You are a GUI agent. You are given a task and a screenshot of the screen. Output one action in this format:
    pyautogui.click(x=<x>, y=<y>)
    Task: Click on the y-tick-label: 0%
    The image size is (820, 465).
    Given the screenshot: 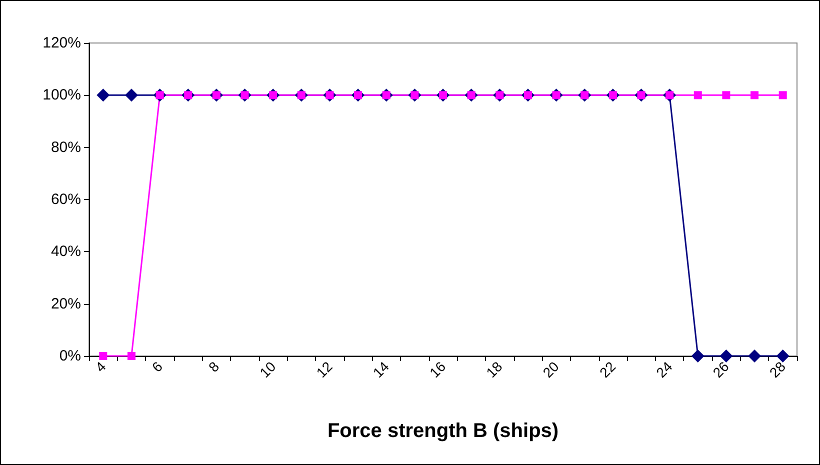 What is the action you would take?
    pyautogui.click(x=70, y=356)
    